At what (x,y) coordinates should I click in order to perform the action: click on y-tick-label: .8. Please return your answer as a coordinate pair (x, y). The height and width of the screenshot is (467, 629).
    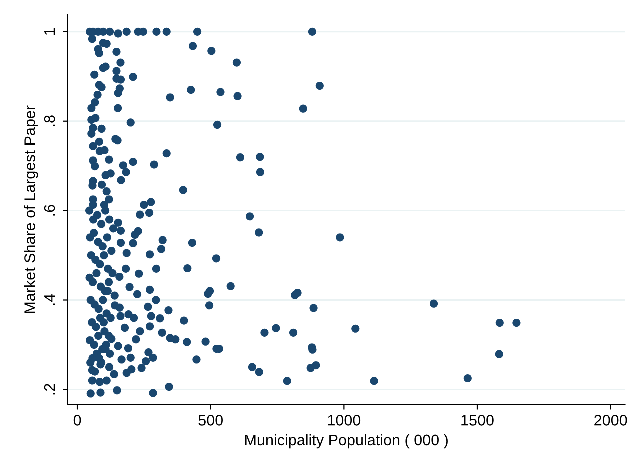
    Looking at the image, I should click on (50, 121).